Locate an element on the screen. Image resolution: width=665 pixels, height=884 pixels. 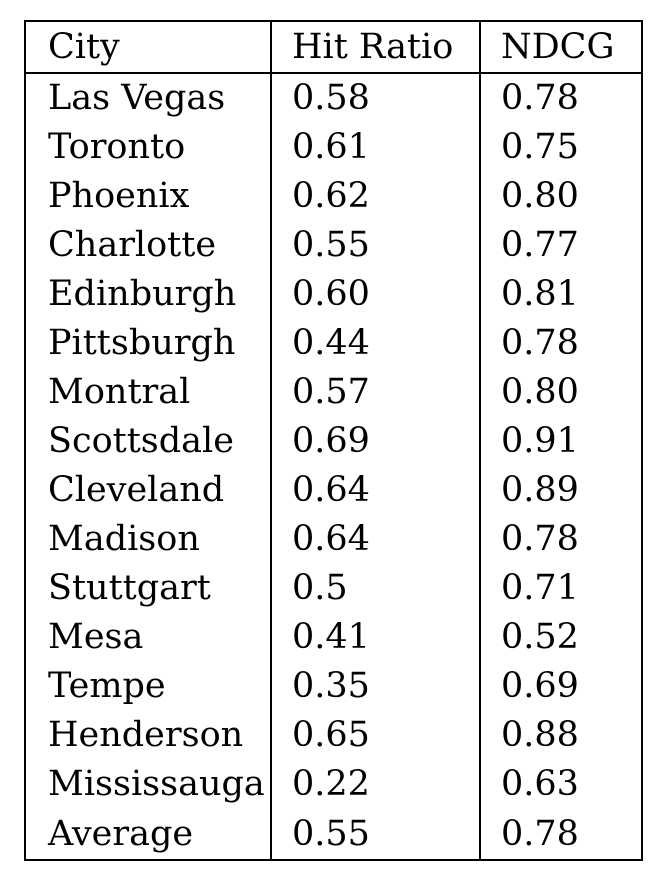
cell-ndcg: 0.69 is located at coordinates (561, 686).